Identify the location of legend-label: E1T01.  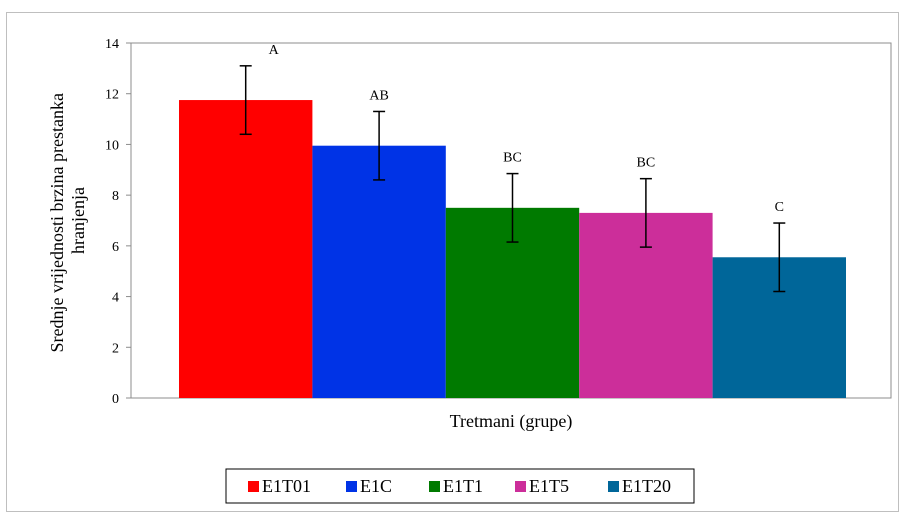
(286, 486).